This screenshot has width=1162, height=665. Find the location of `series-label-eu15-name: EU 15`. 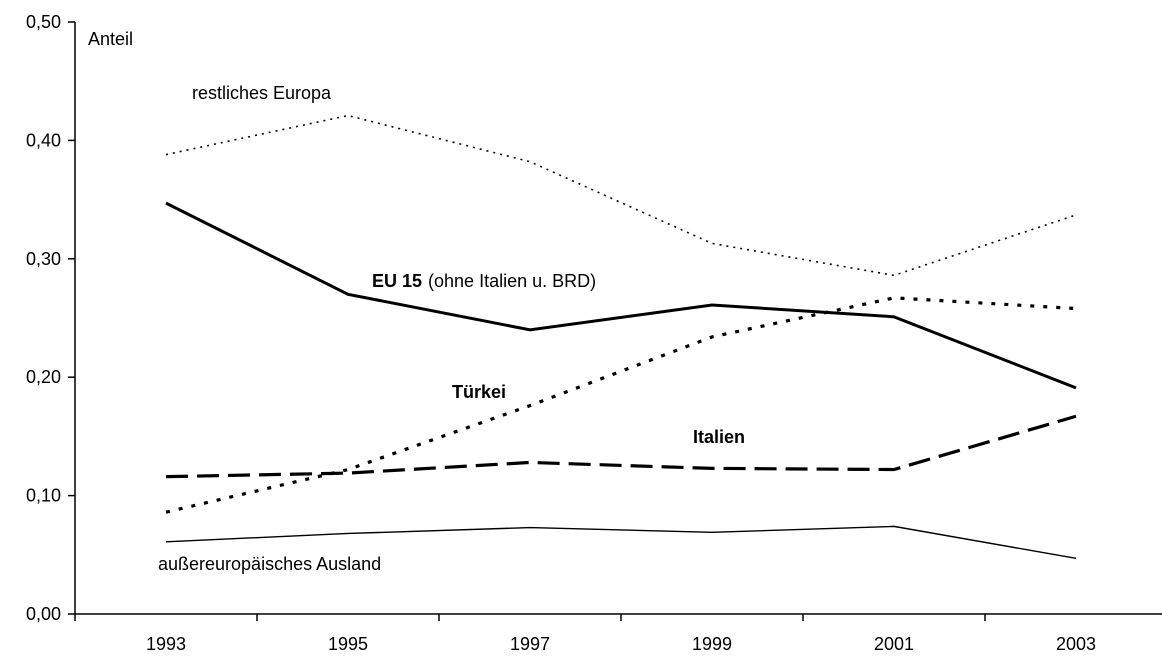

series-label-eu15-name: EU 15 is located at coordinates (397, 281).